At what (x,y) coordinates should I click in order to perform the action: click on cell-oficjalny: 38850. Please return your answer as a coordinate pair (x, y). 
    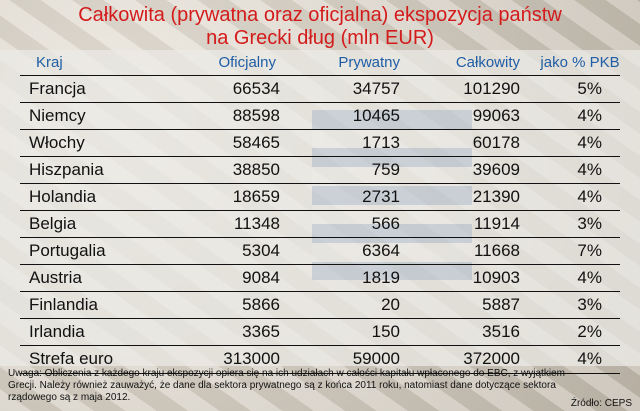
    Looking at the image, I should click on (256, 169).